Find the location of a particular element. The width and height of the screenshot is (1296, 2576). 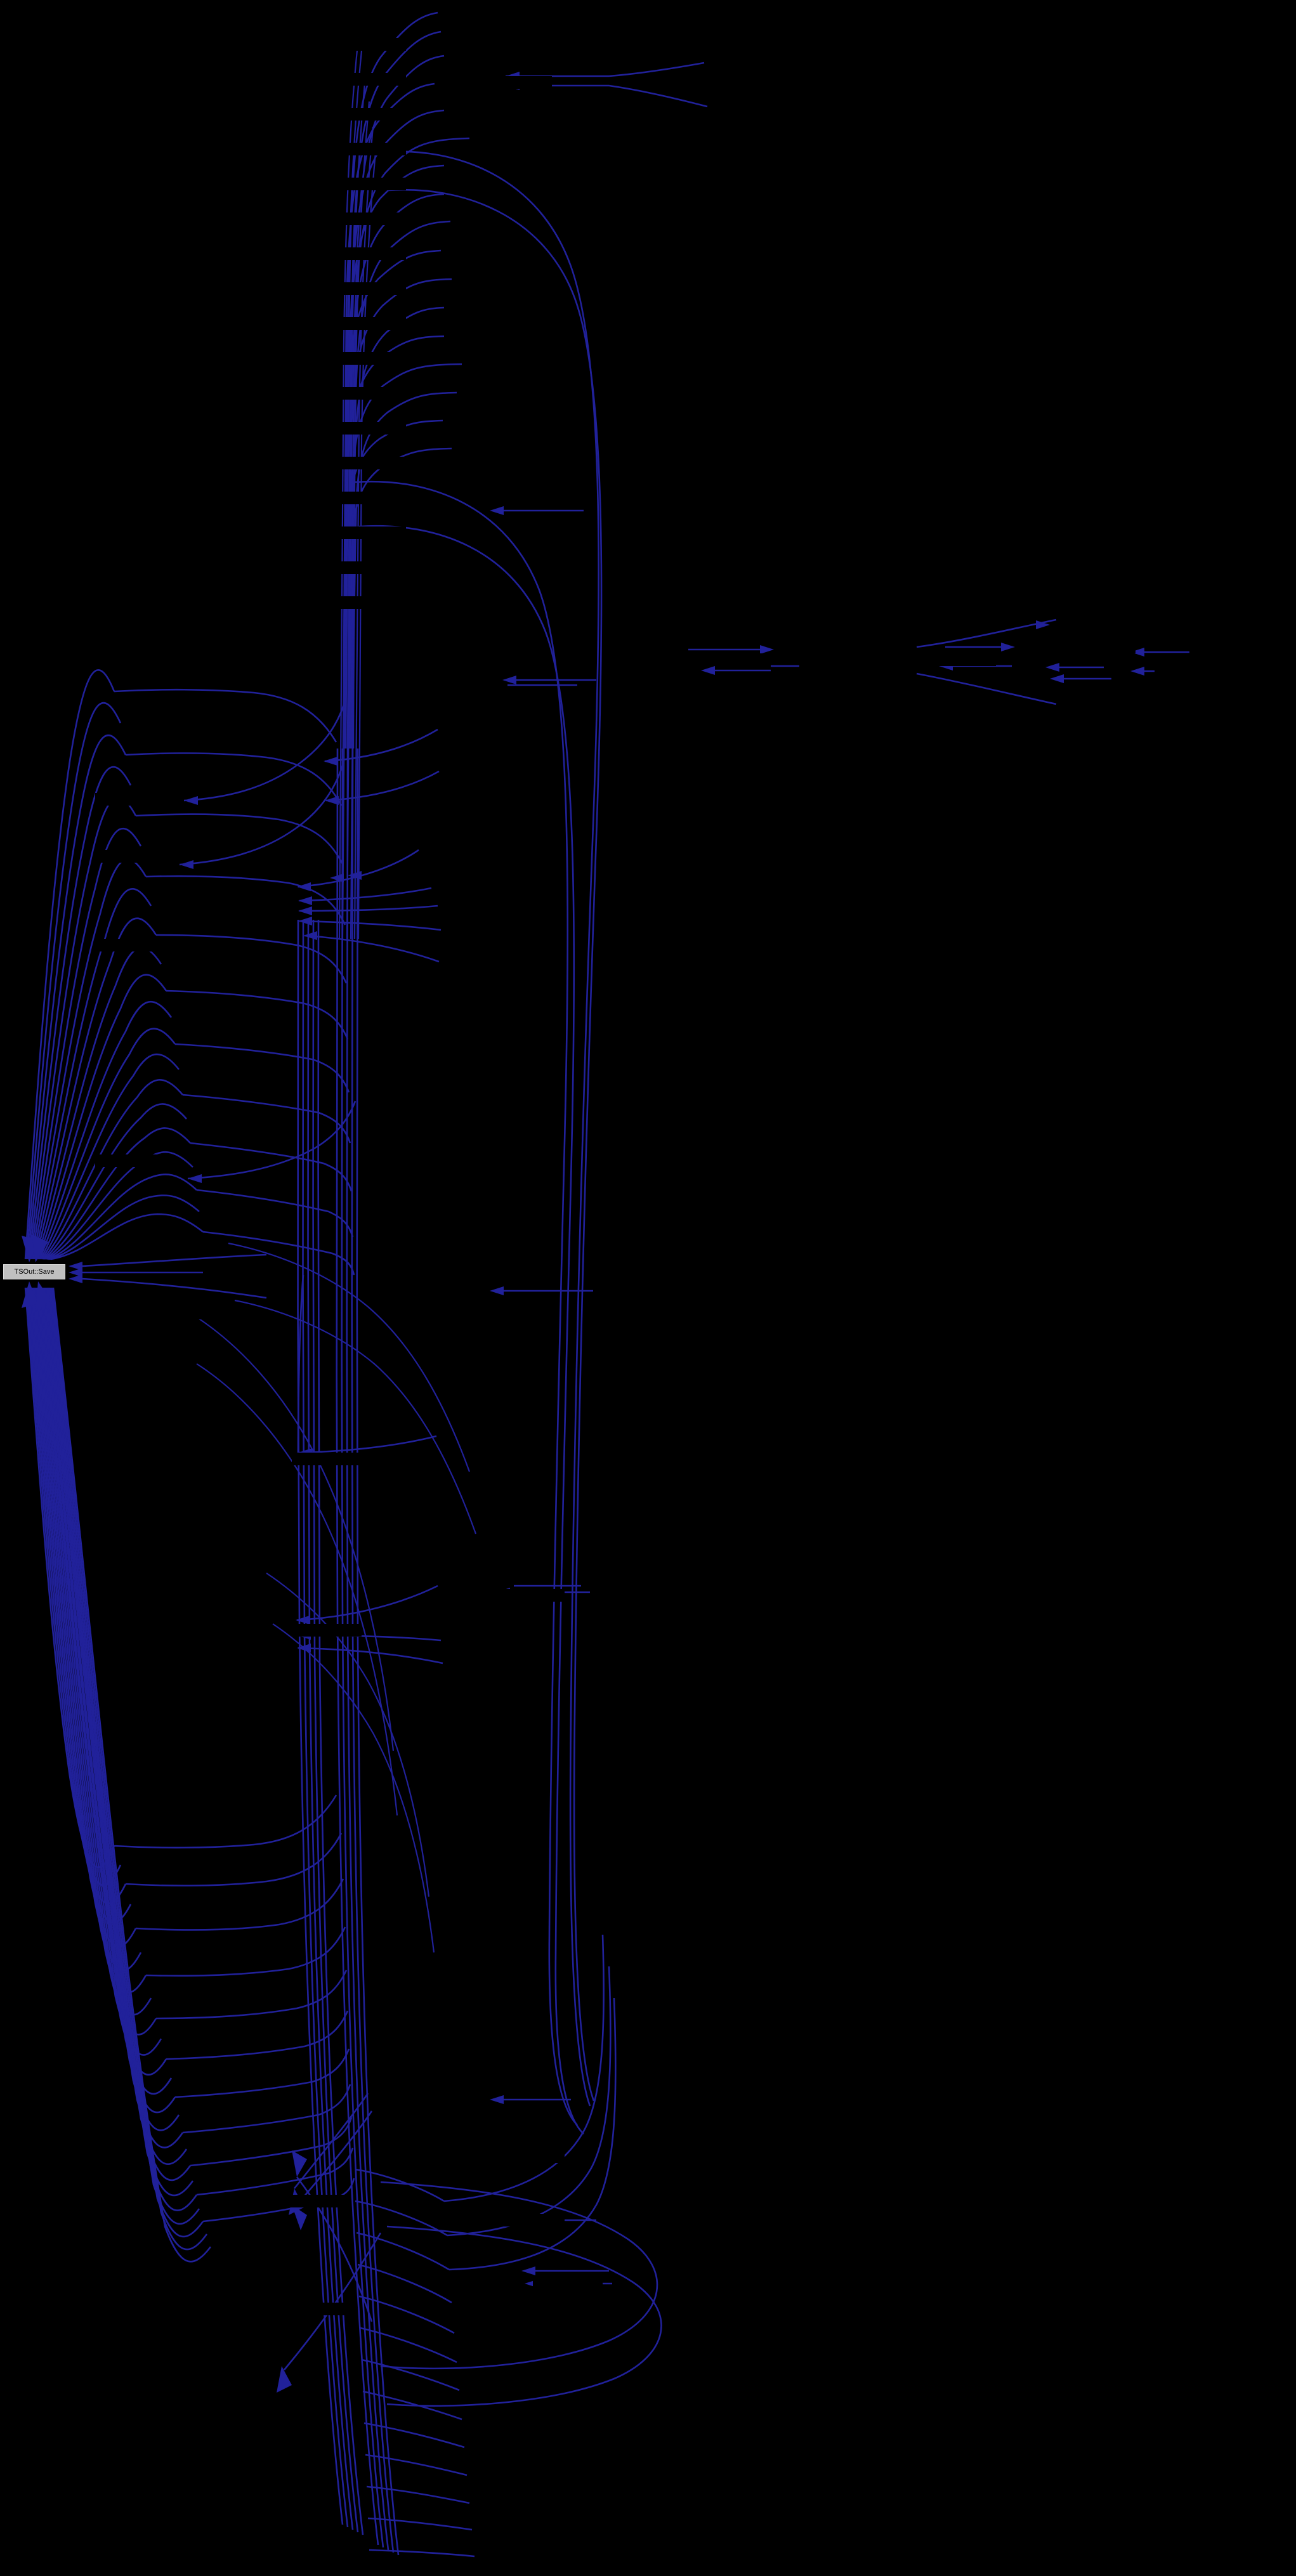

node-tsout-save-label: TSOut::Save is located at coordinates (34, 1272).